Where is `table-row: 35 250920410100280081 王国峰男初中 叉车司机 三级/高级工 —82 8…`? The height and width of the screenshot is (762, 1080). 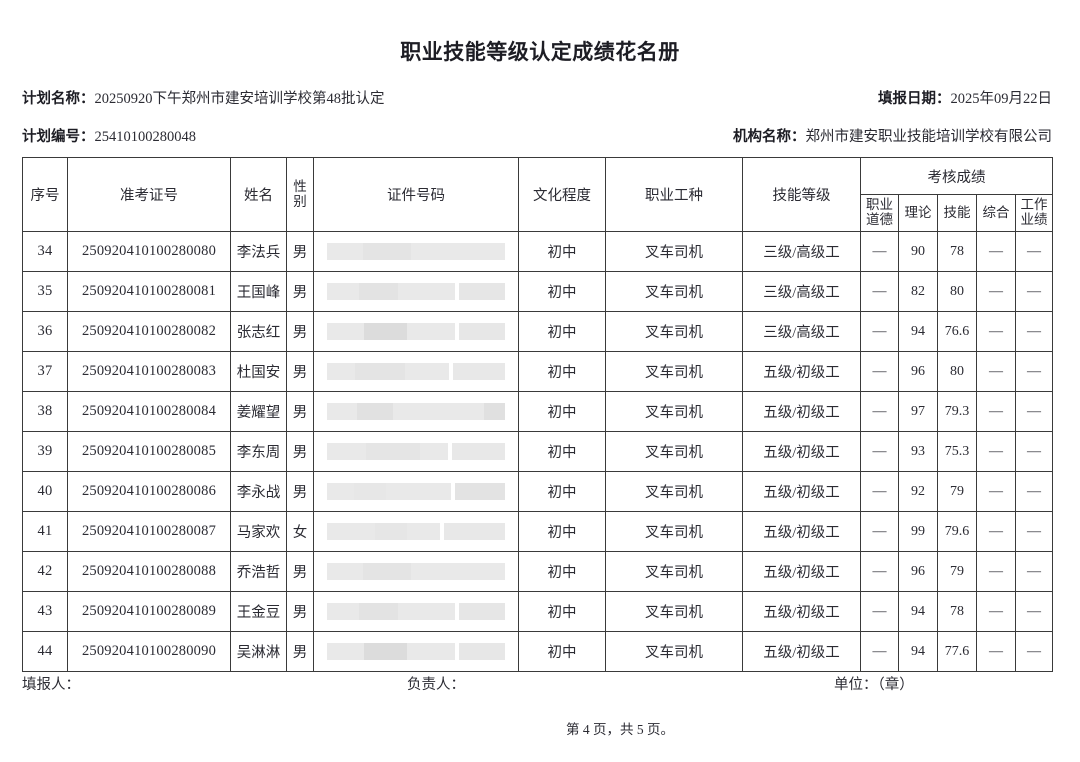
table-row: 35 250920410100280081 王国峰男初中 叉车司机 三级/高级工 —82 8… is located at coordinates (538, 291).